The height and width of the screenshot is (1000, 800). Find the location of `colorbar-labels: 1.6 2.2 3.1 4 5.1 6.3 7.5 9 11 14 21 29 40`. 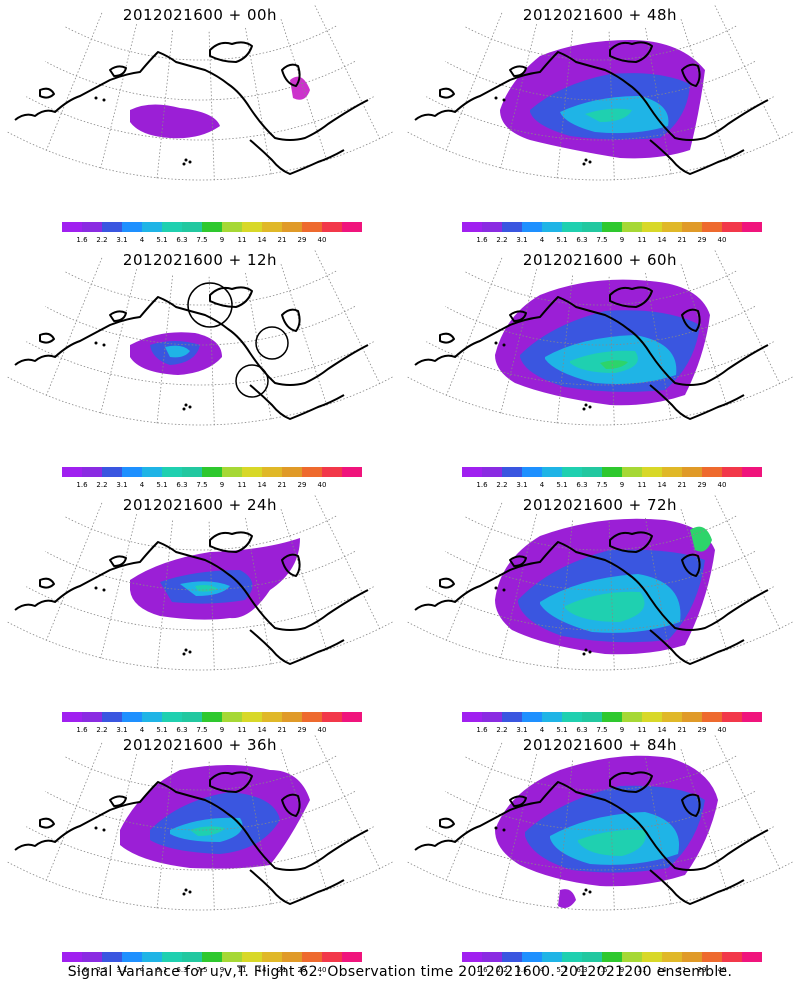

colorbar-labels: 1.6 2.2 3.1 4 5.1 6.3 7.5 9 11 14 21 29 40 is located at coordinates (212, 486).